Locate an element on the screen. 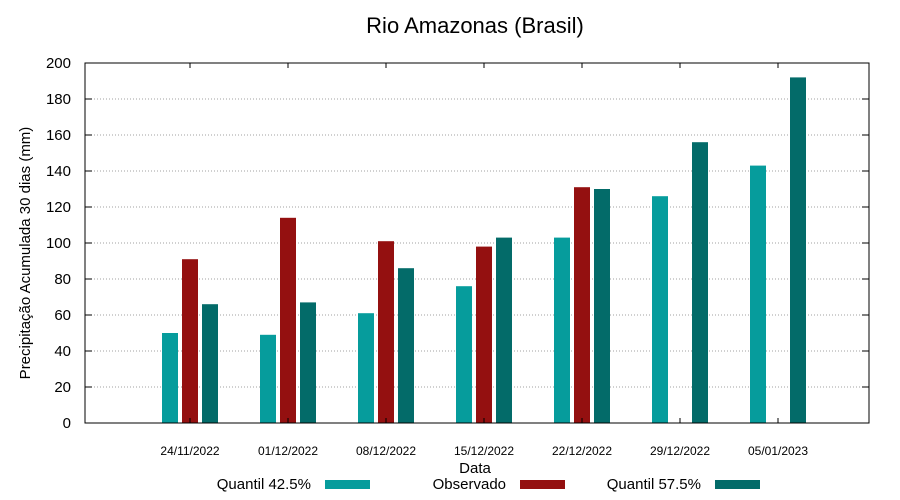  x-tick-label: 15/12/2022 is located at coordinates (484, 451).